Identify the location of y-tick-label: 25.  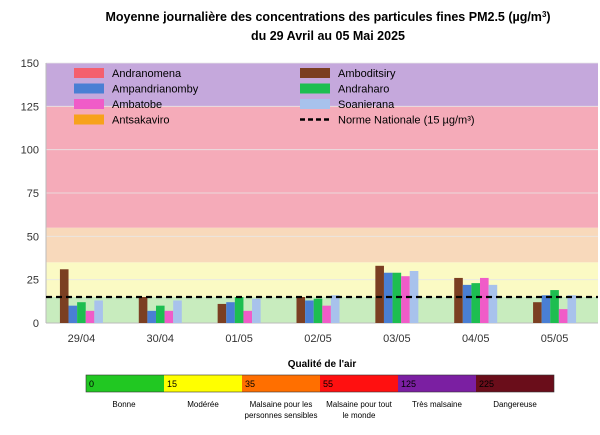
(33, 281).